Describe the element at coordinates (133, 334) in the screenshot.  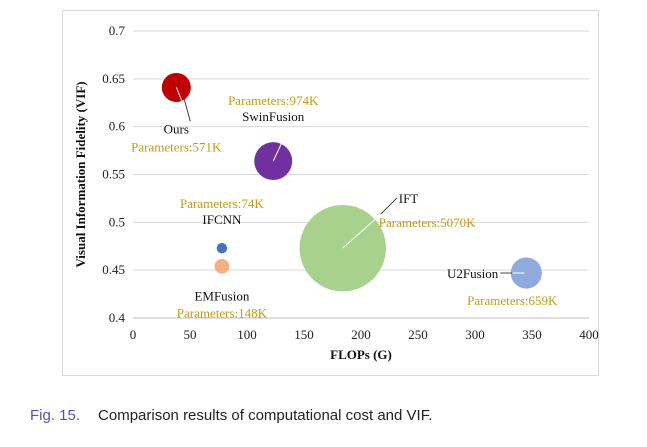
I see `x-tick-label: 0` at that location.